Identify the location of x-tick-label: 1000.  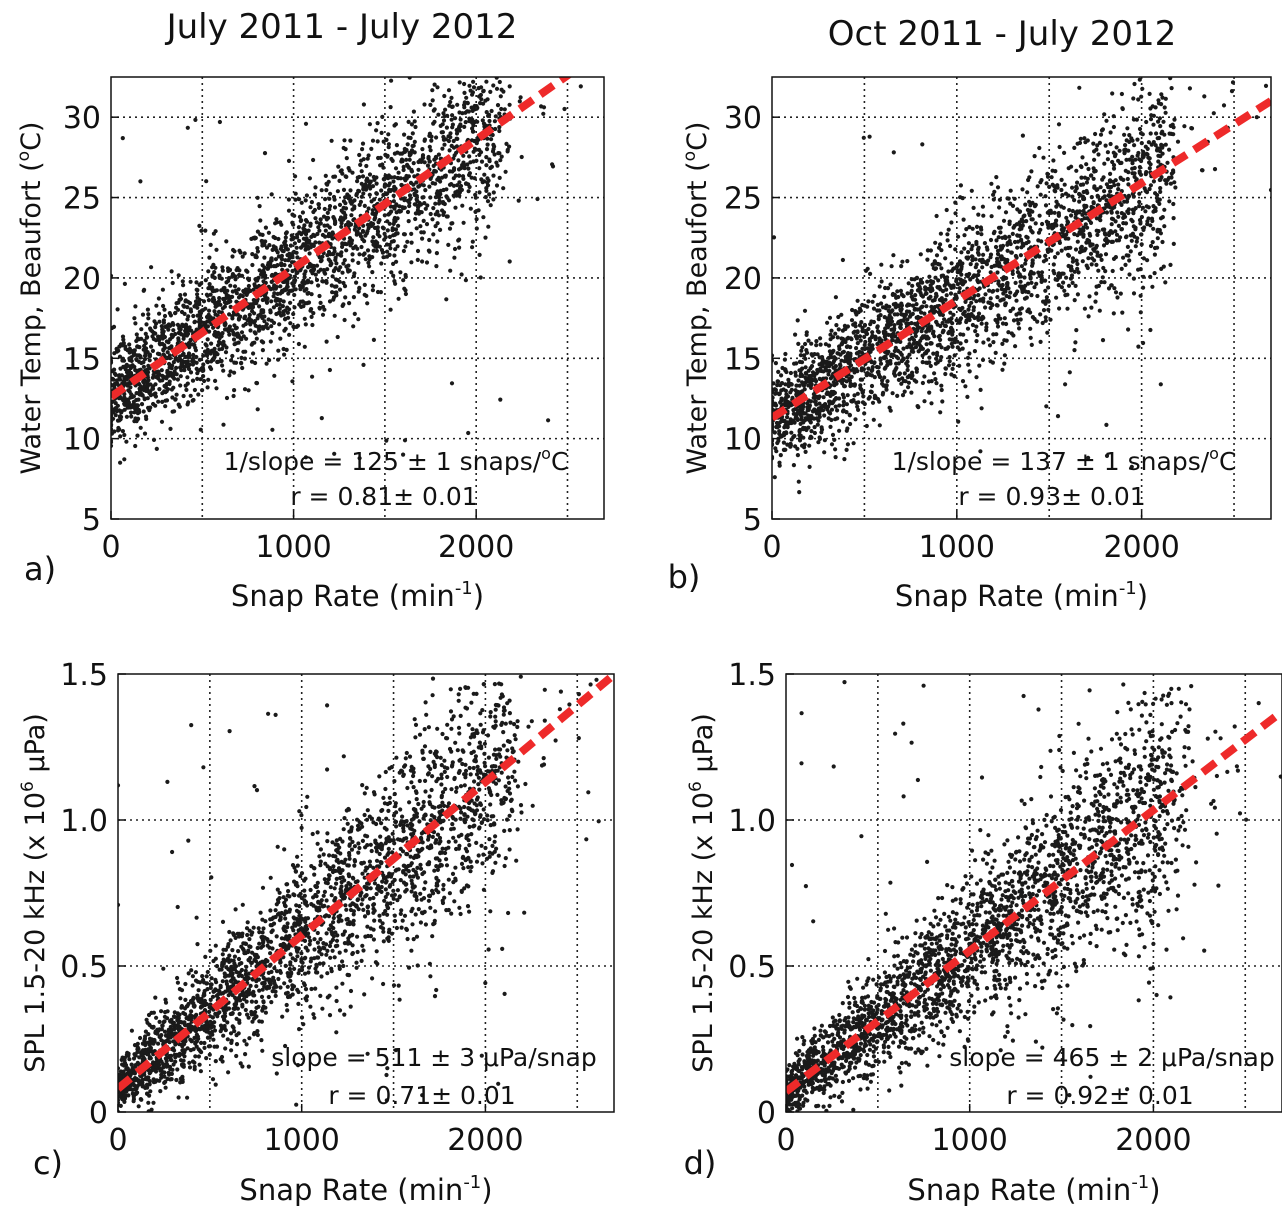
(293, 547).